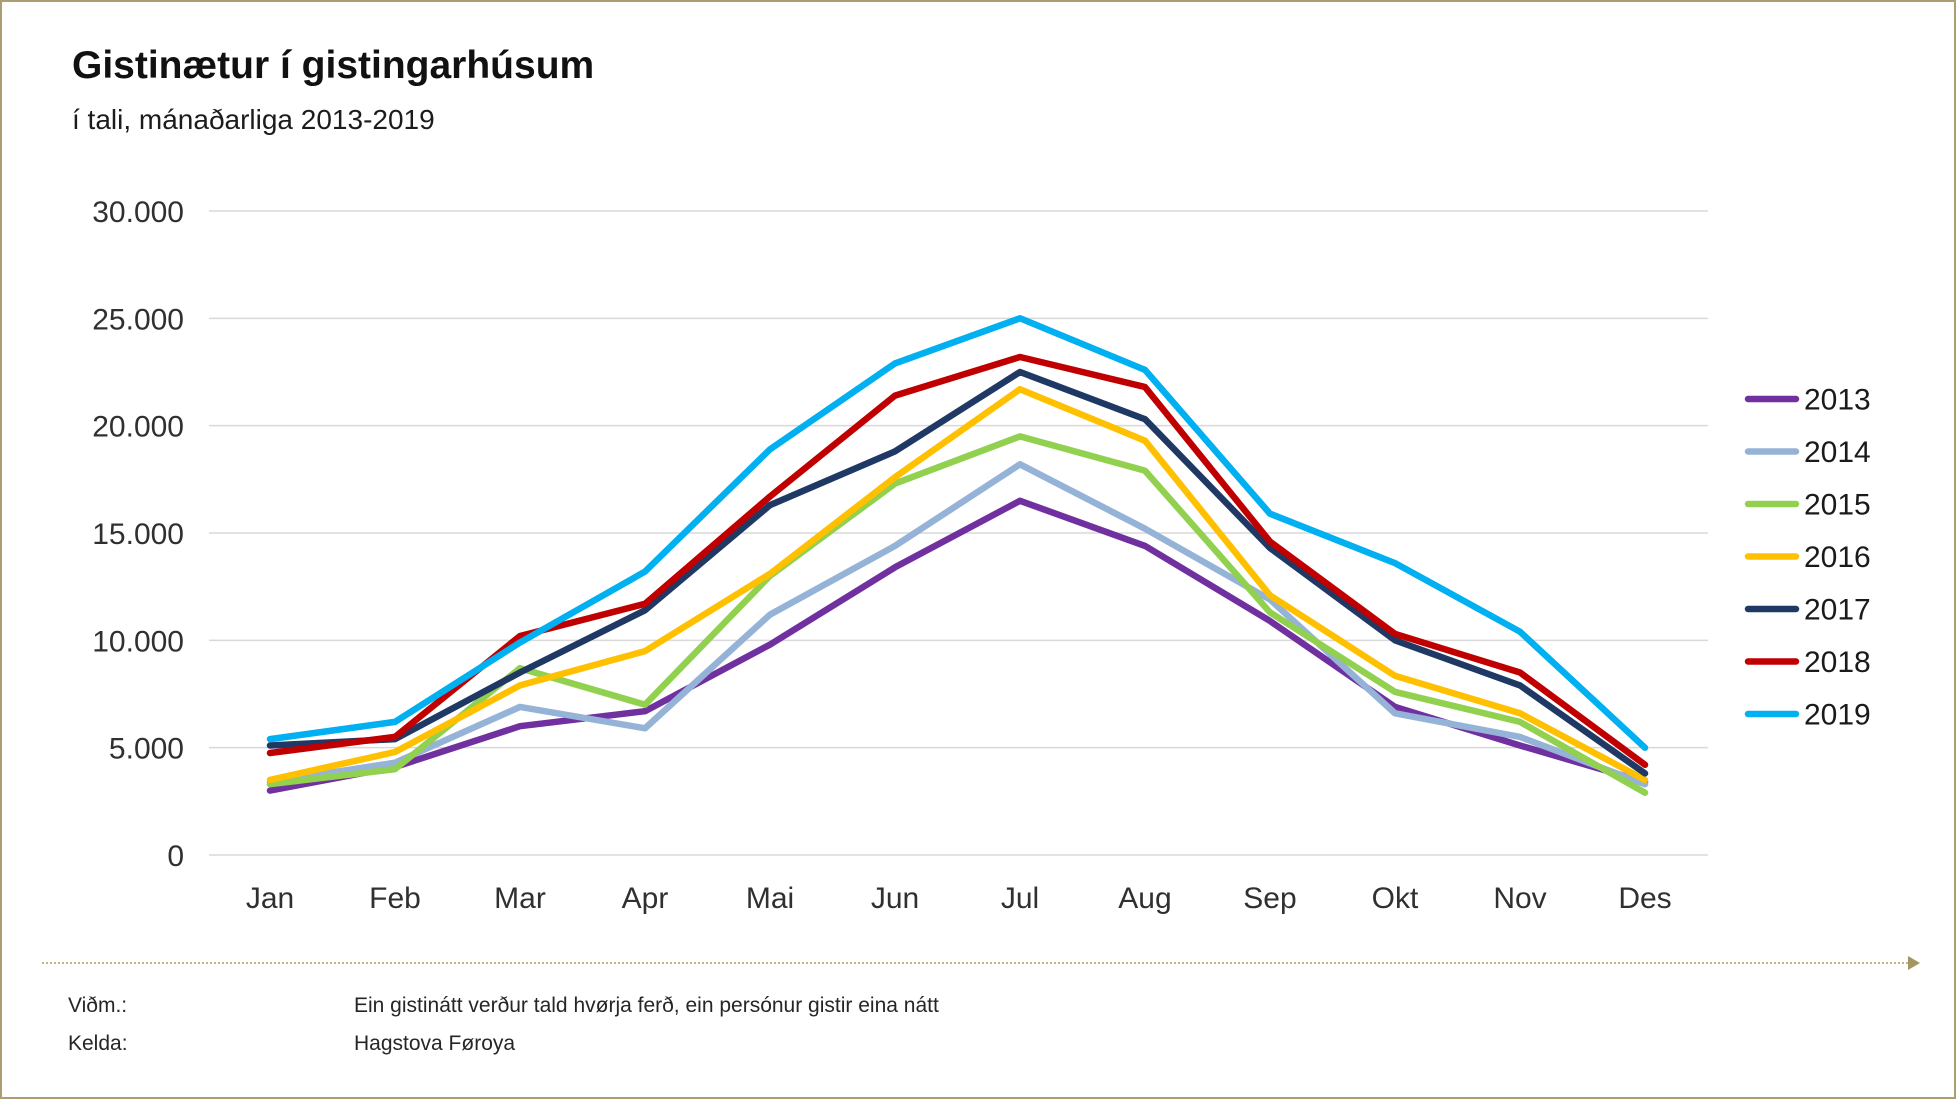  What do you see at coordinates (138, 319) in the screenshot?
I see `y-axis-label: 25.000` at bounding box center [138, 319].